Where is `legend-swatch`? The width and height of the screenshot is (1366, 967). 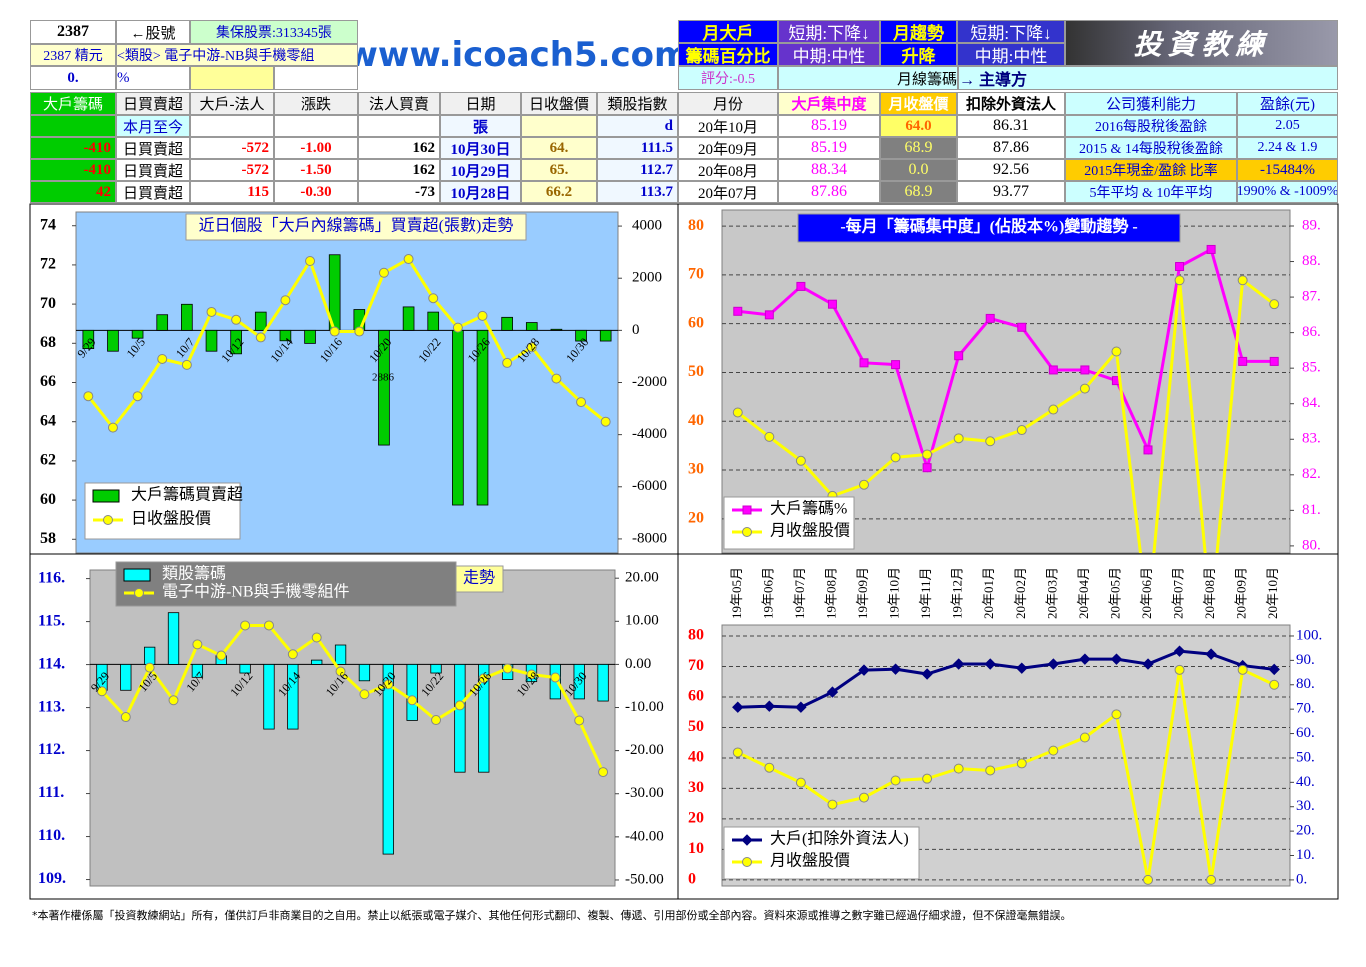
legend-swatch is located at coordinates (137, 575).